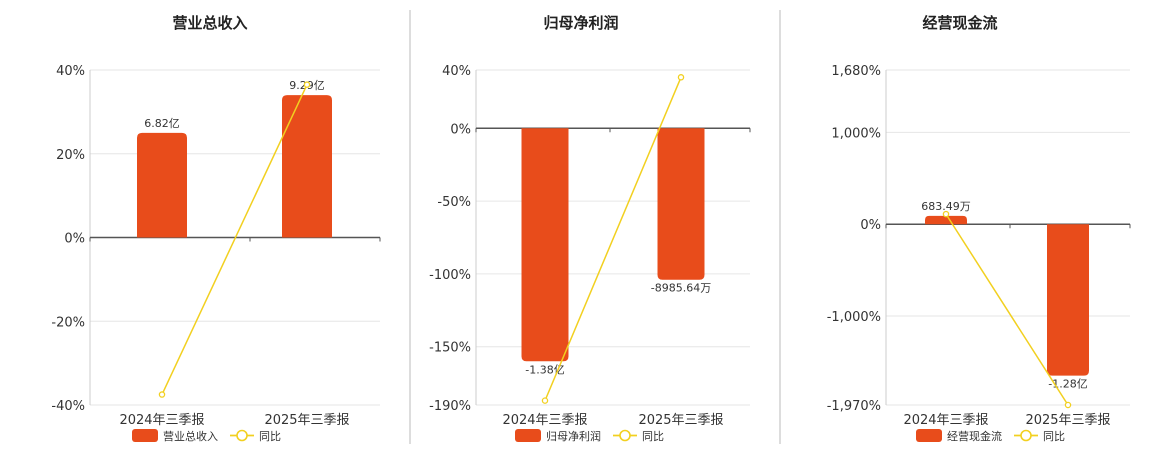 The height and width of the screenshot is (450, 1160). Describe the element at coordinates (573, 436) in the screenshot. I see `legend-bar-label: 归母净利润` at that location.